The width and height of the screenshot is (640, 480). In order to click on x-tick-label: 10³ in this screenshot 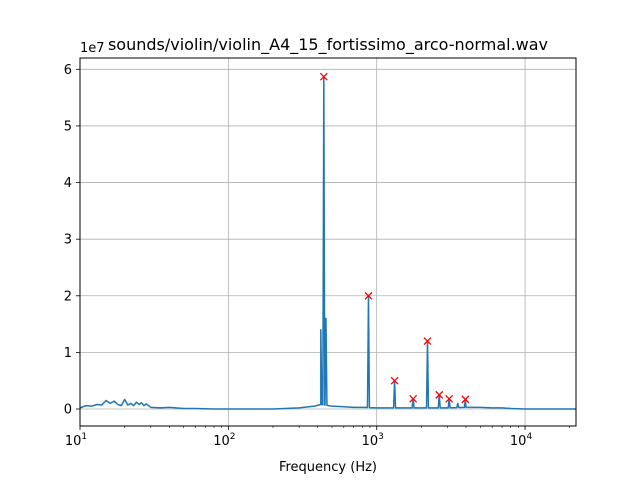, I will do `click(373, 440)`.